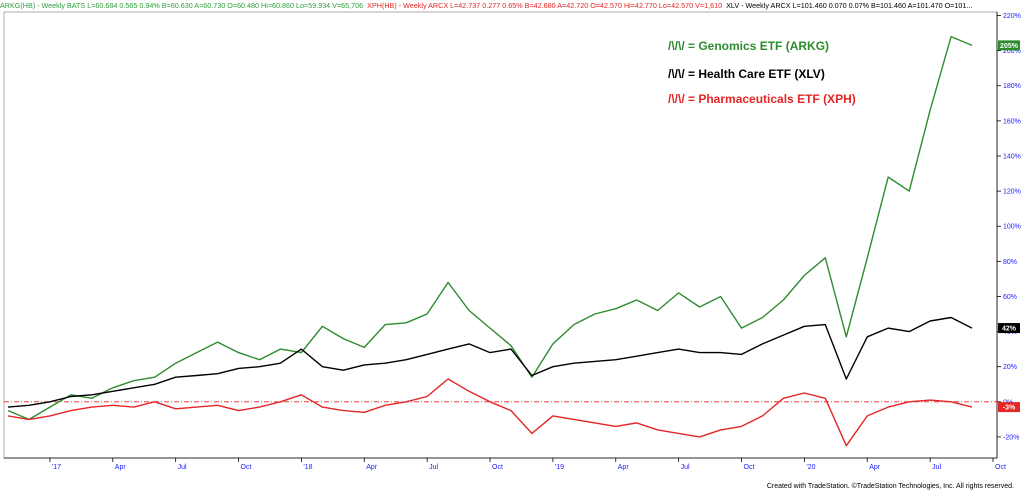  I want to click on legend-entry: /\/\/ = Pharmaceuticals ETF (XPH), so click(762, 99).